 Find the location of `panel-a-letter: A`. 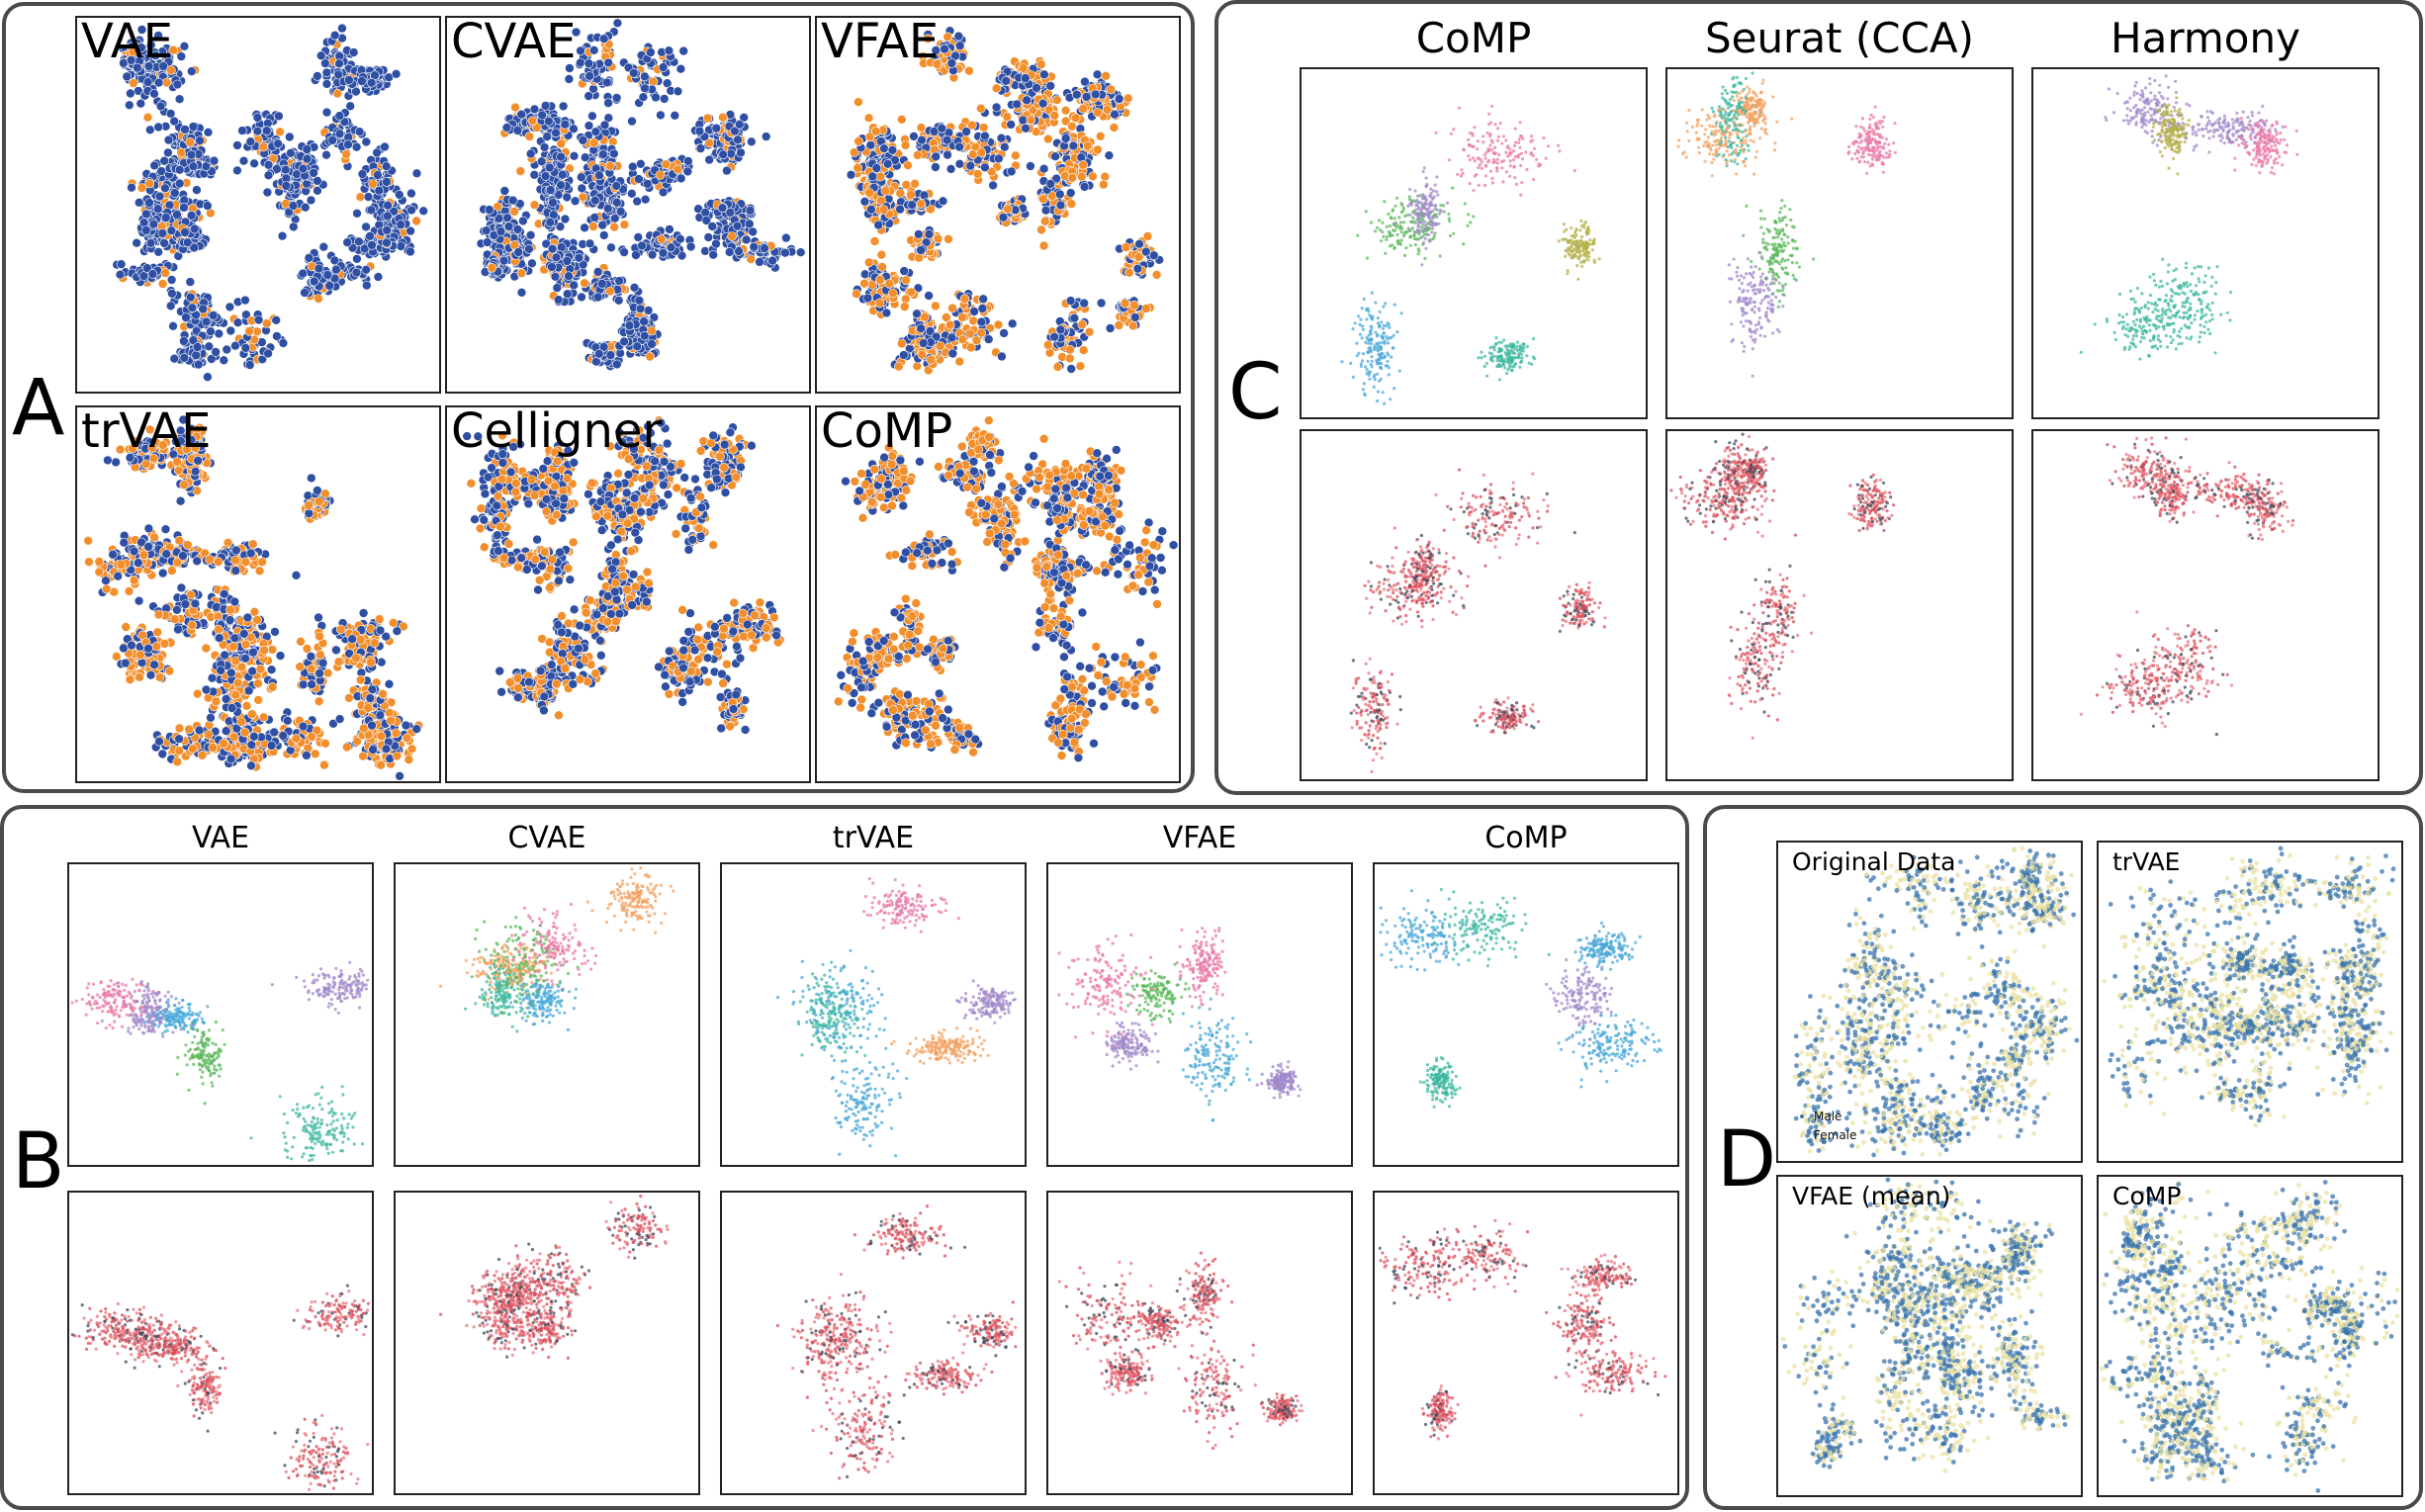

panel-a-letter: A is located at coordinates (38, 408).